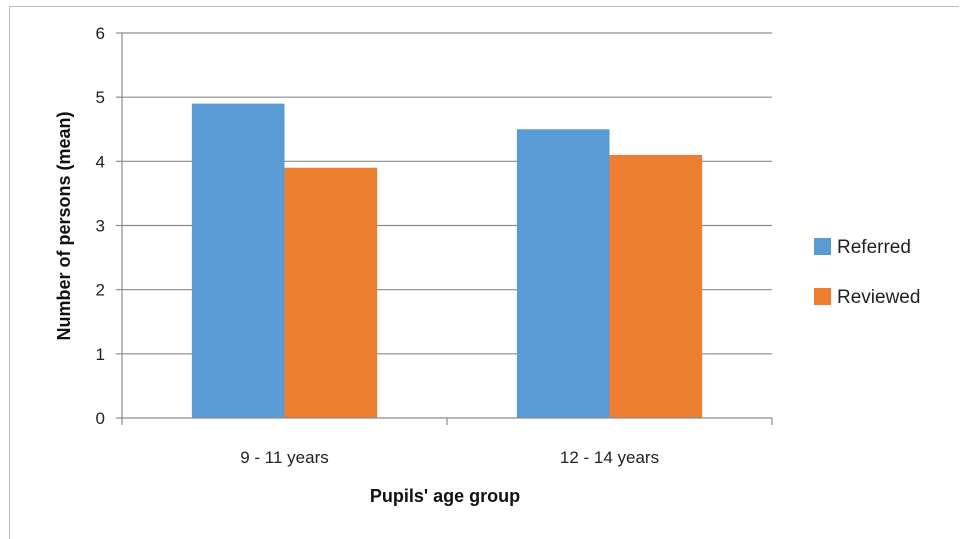 The width and height of the screenshot is (960, 539). What do you see at coordinates (878, 297) in the screenshot?
I see `legend-label: Reviewed` at bounding box center [878, 297].